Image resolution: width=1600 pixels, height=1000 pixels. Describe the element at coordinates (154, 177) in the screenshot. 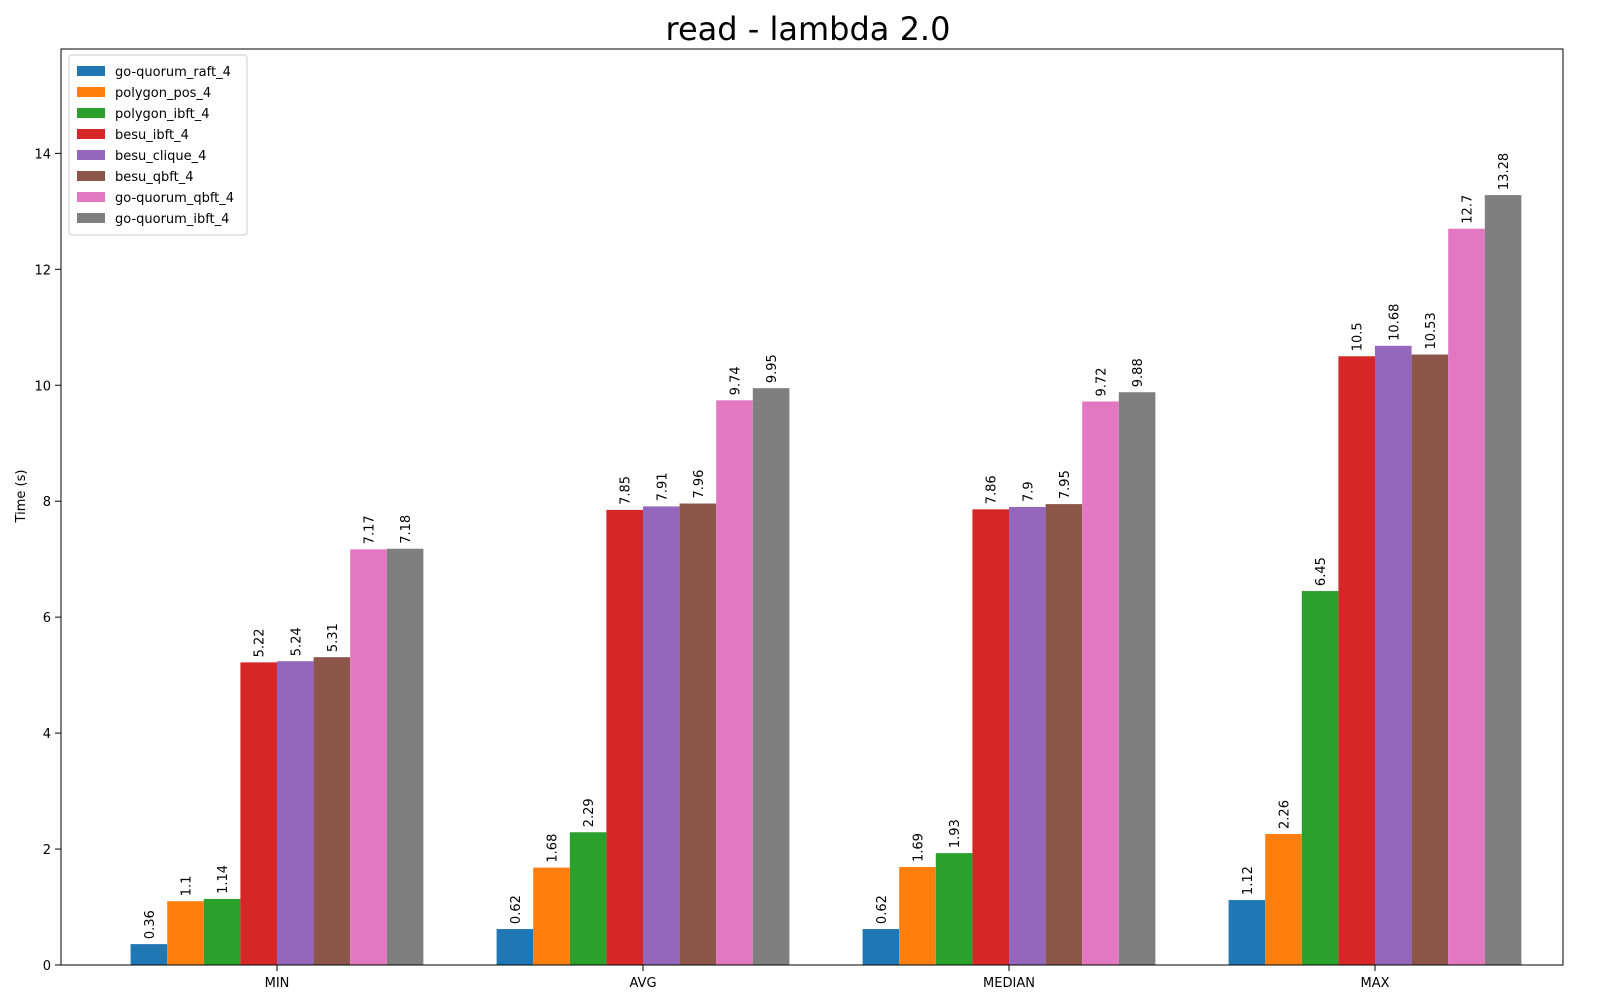

I see `legend-entry: besu_qbft_4` at that location.